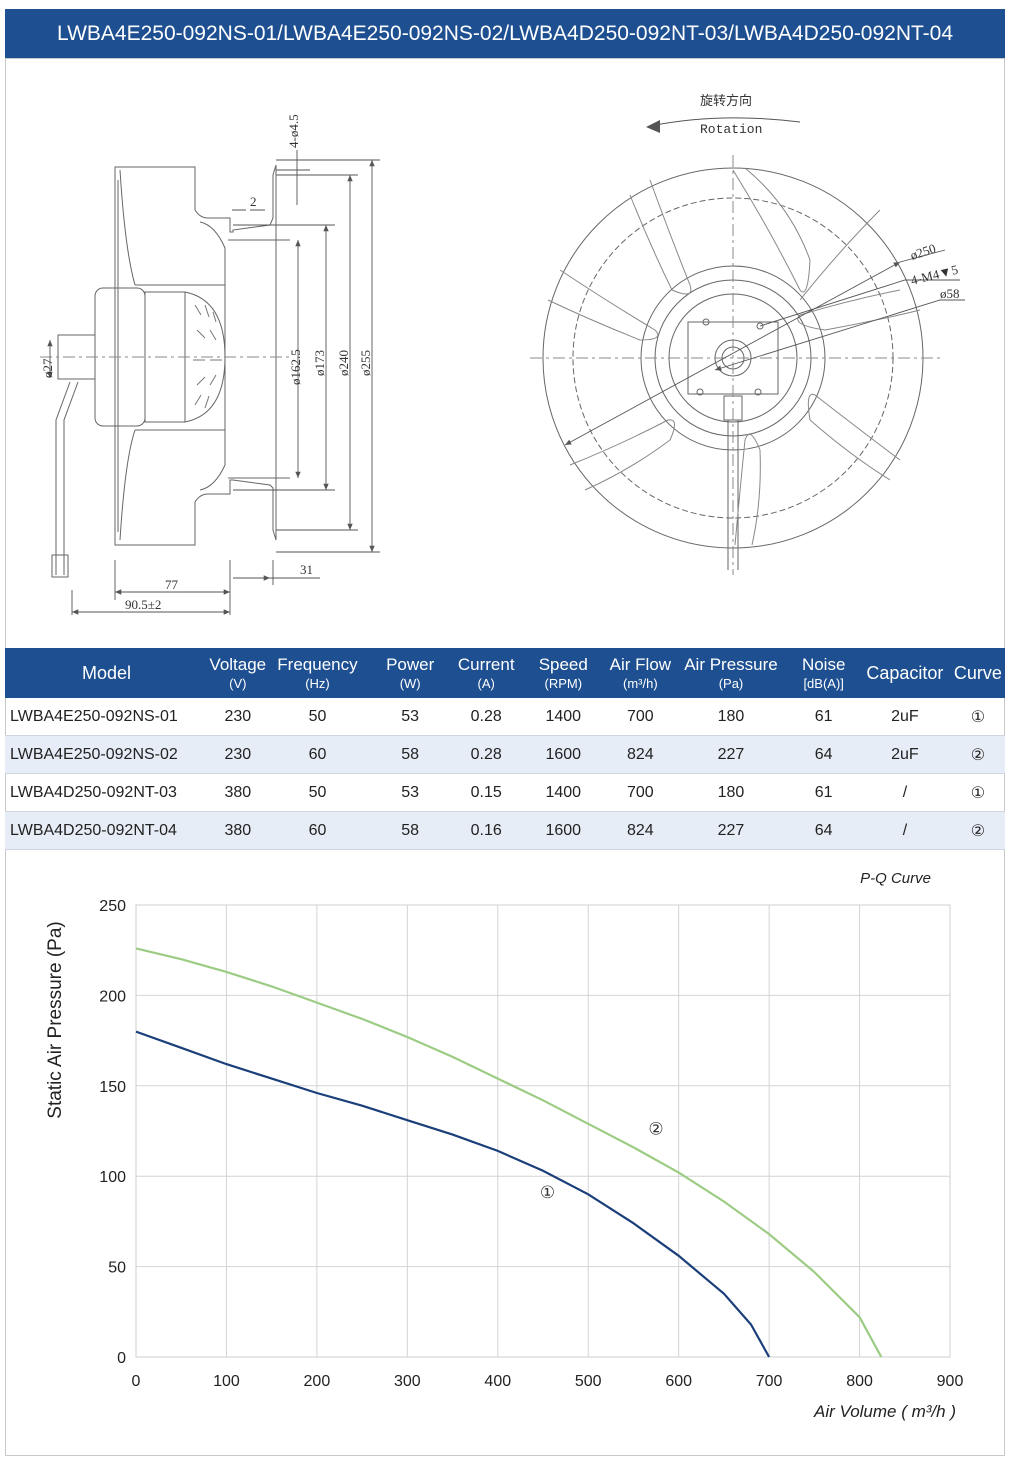 The image size is (1010, 1462). What do you see at coordinates (365, 363) in the screenshot?
I see `dim-255: ø255` at bounding box center [365, 363].